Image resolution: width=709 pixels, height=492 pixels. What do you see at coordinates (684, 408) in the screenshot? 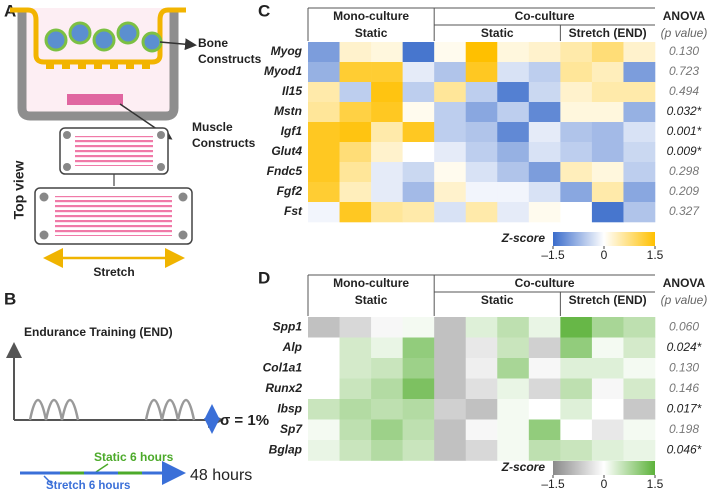
I see `p-value: 0.017*` at bounding box center [684, 408].